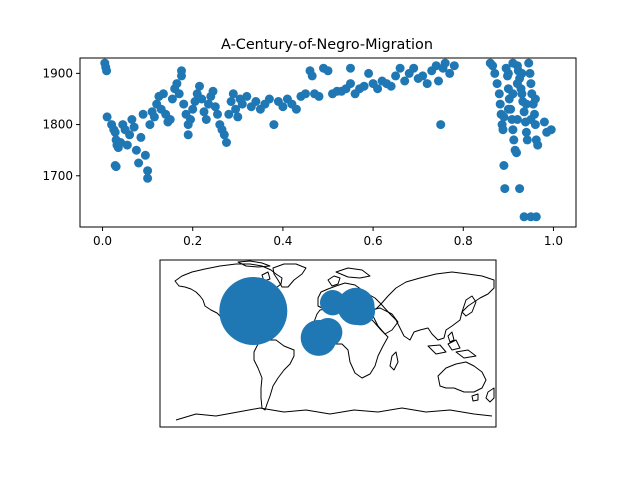 The height and width of the screenshot is (480, 640). I want to click on x-tick-label: 0.6, so click(373, 241).